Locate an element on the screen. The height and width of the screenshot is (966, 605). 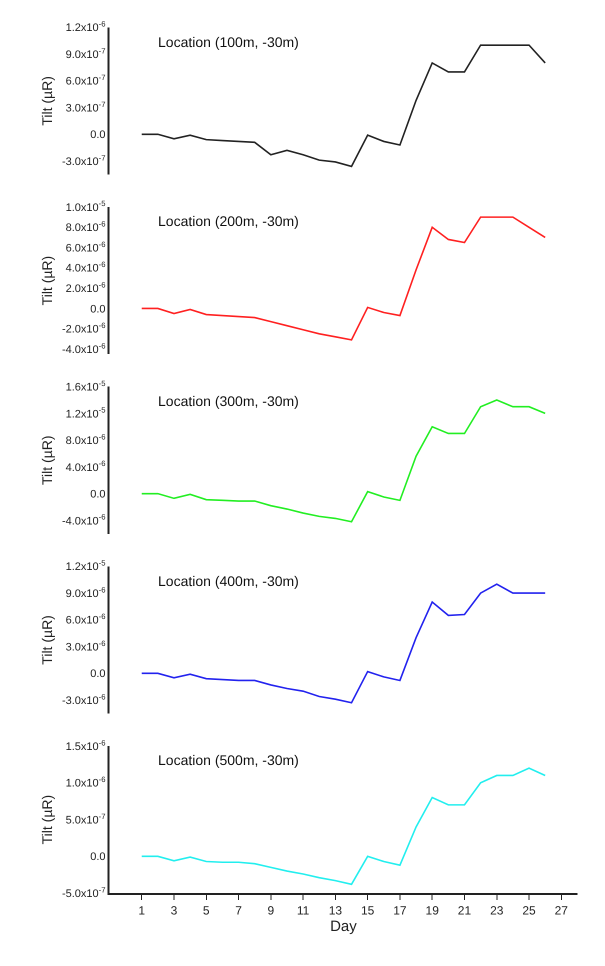
x-tick-label: 19 is located at coordinates (433, 910).